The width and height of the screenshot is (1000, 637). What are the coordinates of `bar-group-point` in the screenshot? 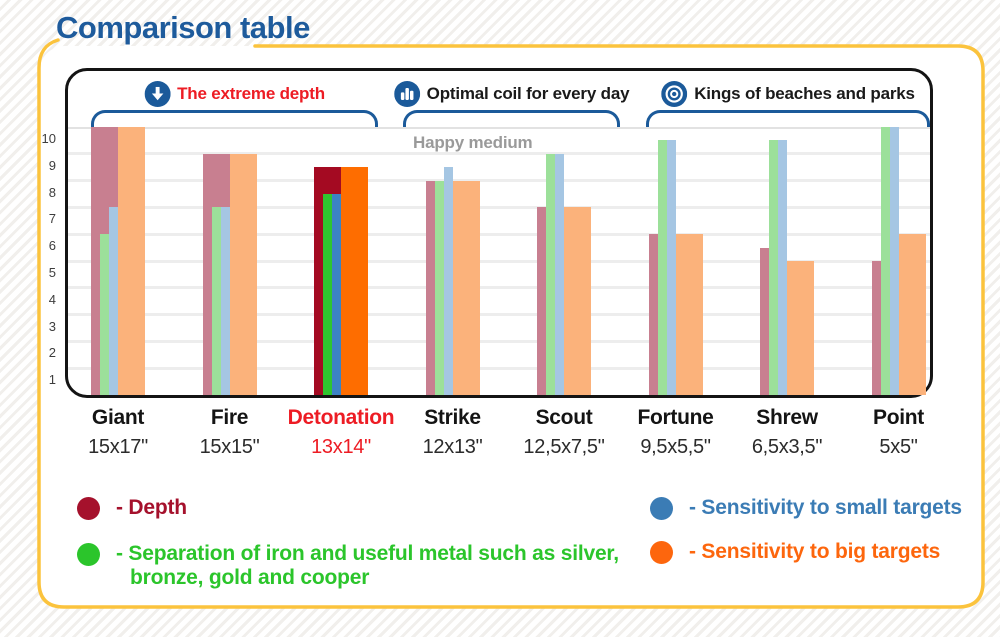 It's located at (898, 261).